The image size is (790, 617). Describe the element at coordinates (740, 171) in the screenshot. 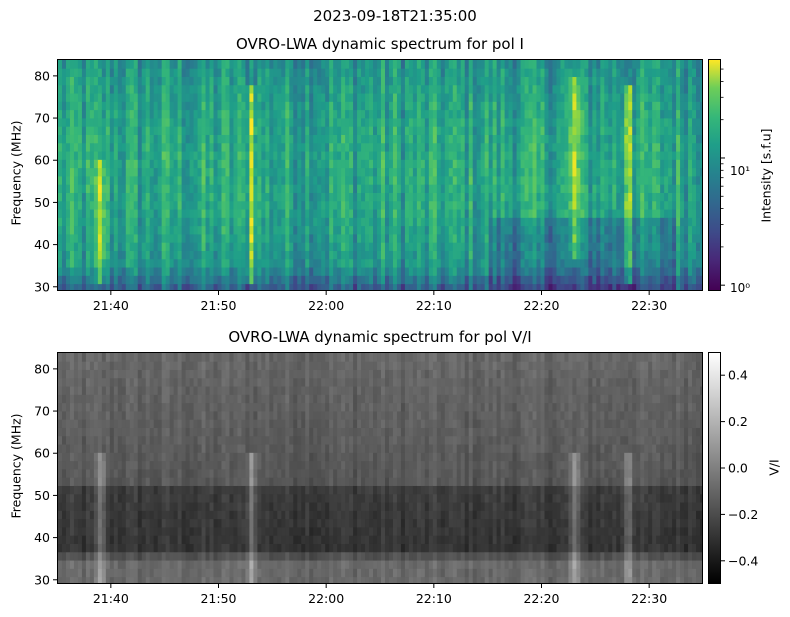

I see `top-colorbar-tick-10: 10¹` at that location.